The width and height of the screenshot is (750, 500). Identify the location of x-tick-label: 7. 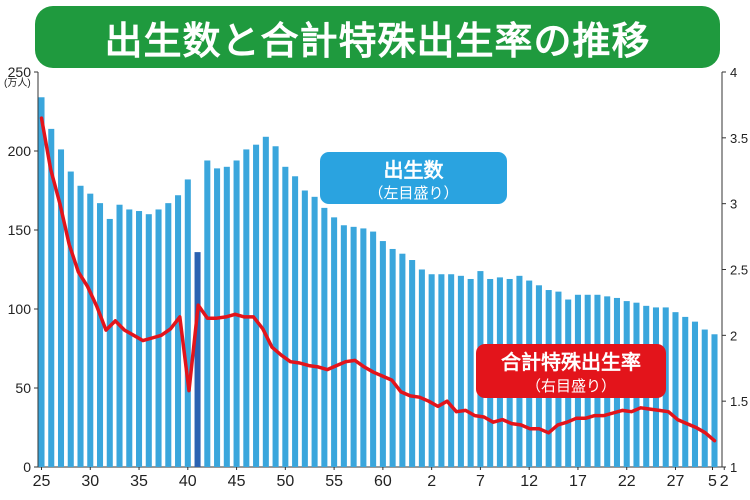
(480, 481).